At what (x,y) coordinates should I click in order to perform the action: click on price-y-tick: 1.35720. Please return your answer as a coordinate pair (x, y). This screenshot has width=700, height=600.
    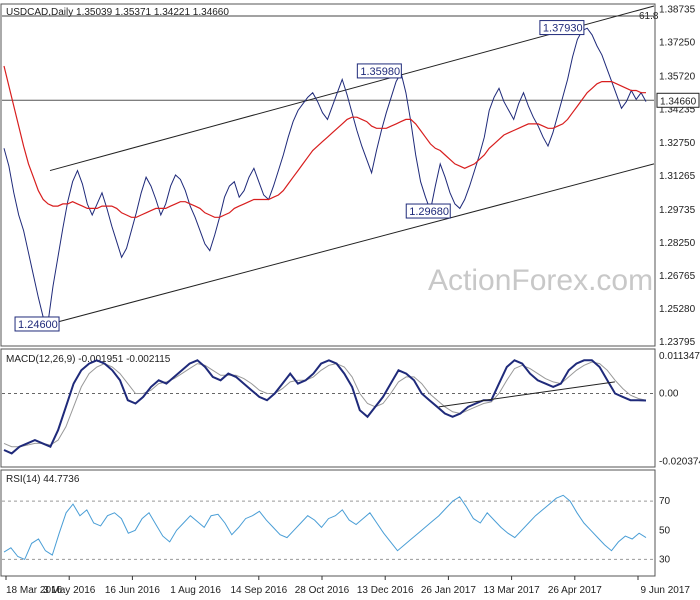
    Looking at the image, I should click on (677, 77).